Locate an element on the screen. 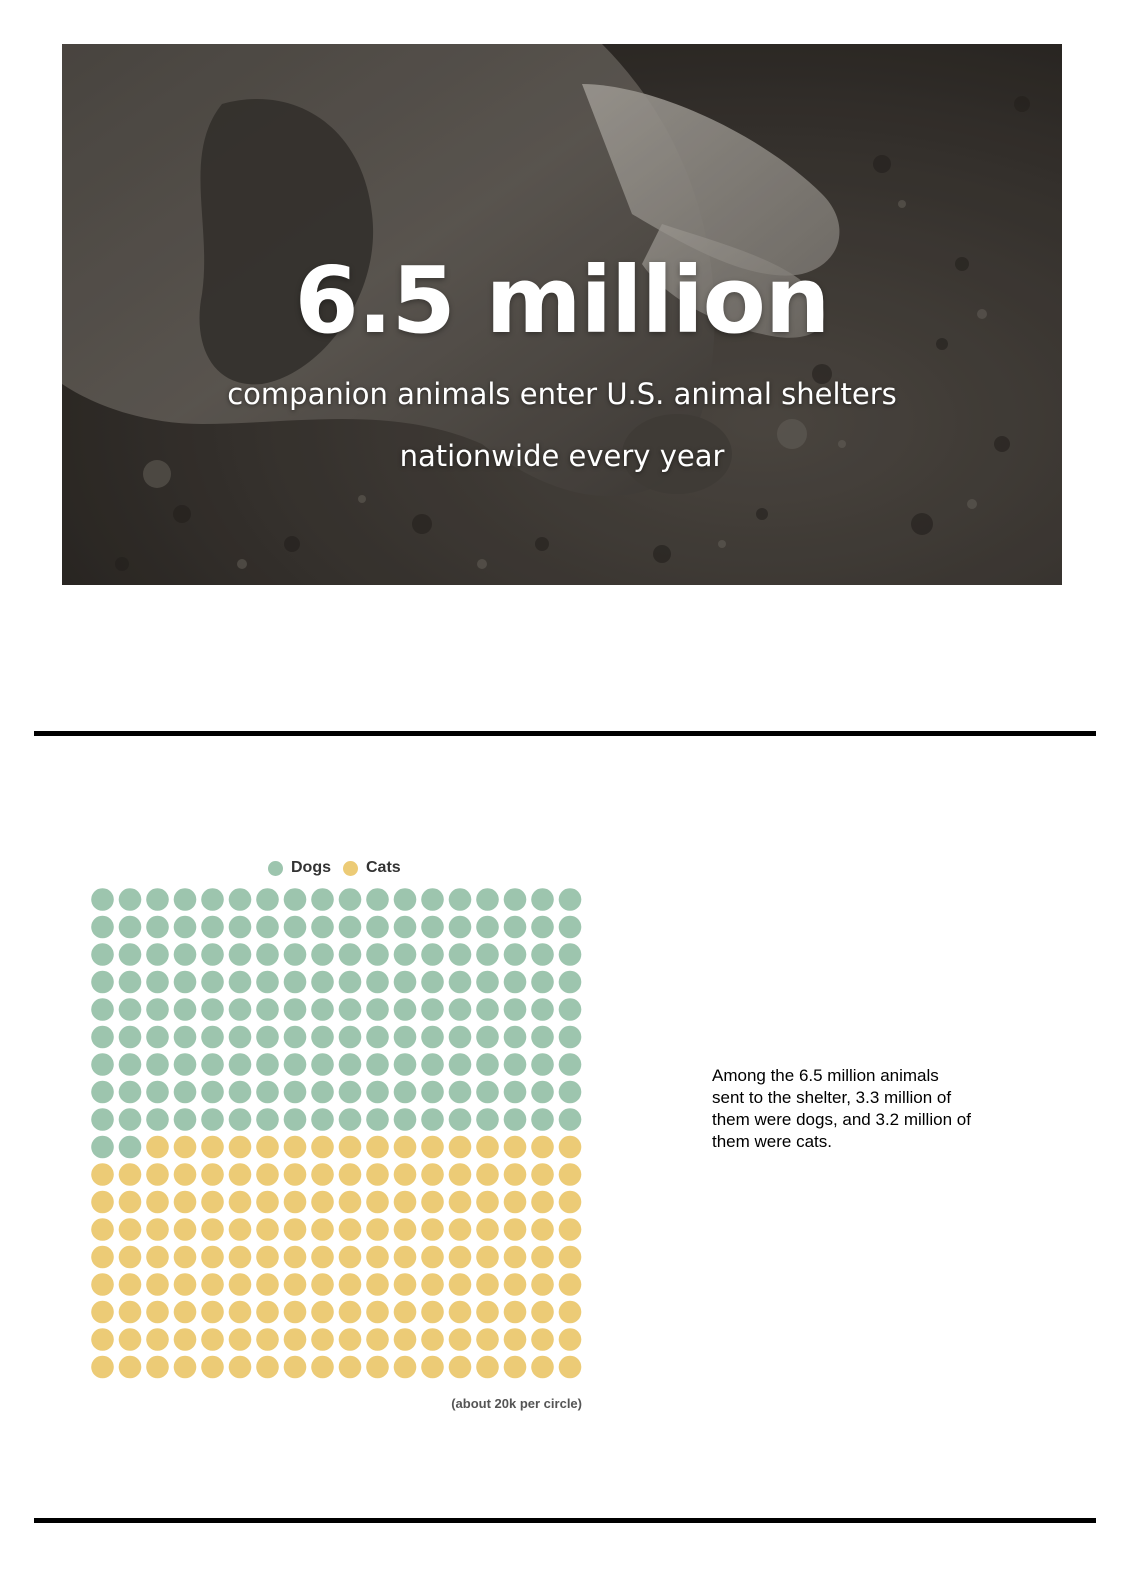  headline: 6.5 million is located at coordinates (562, 300).